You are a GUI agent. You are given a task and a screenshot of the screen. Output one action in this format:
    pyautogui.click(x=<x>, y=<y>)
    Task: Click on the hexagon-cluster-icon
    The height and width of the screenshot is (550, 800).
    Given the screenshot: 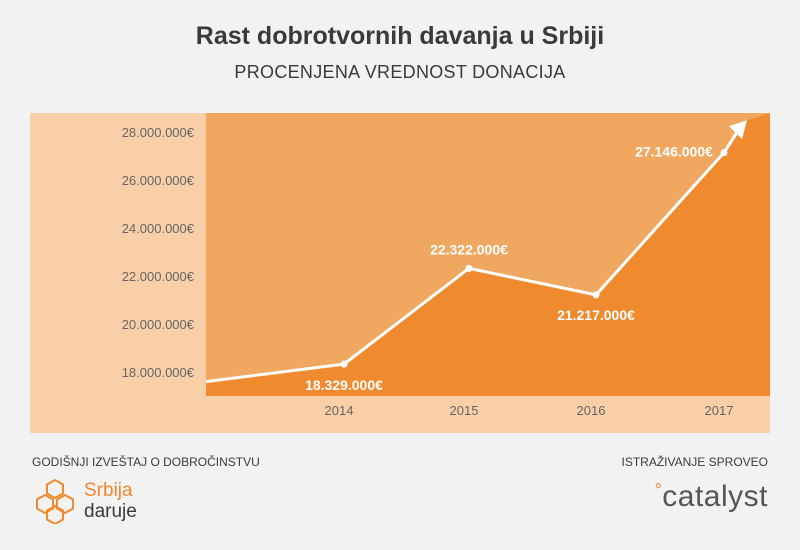 What is the action you would take?
    pyautogui.click(x=55, y=501)
    